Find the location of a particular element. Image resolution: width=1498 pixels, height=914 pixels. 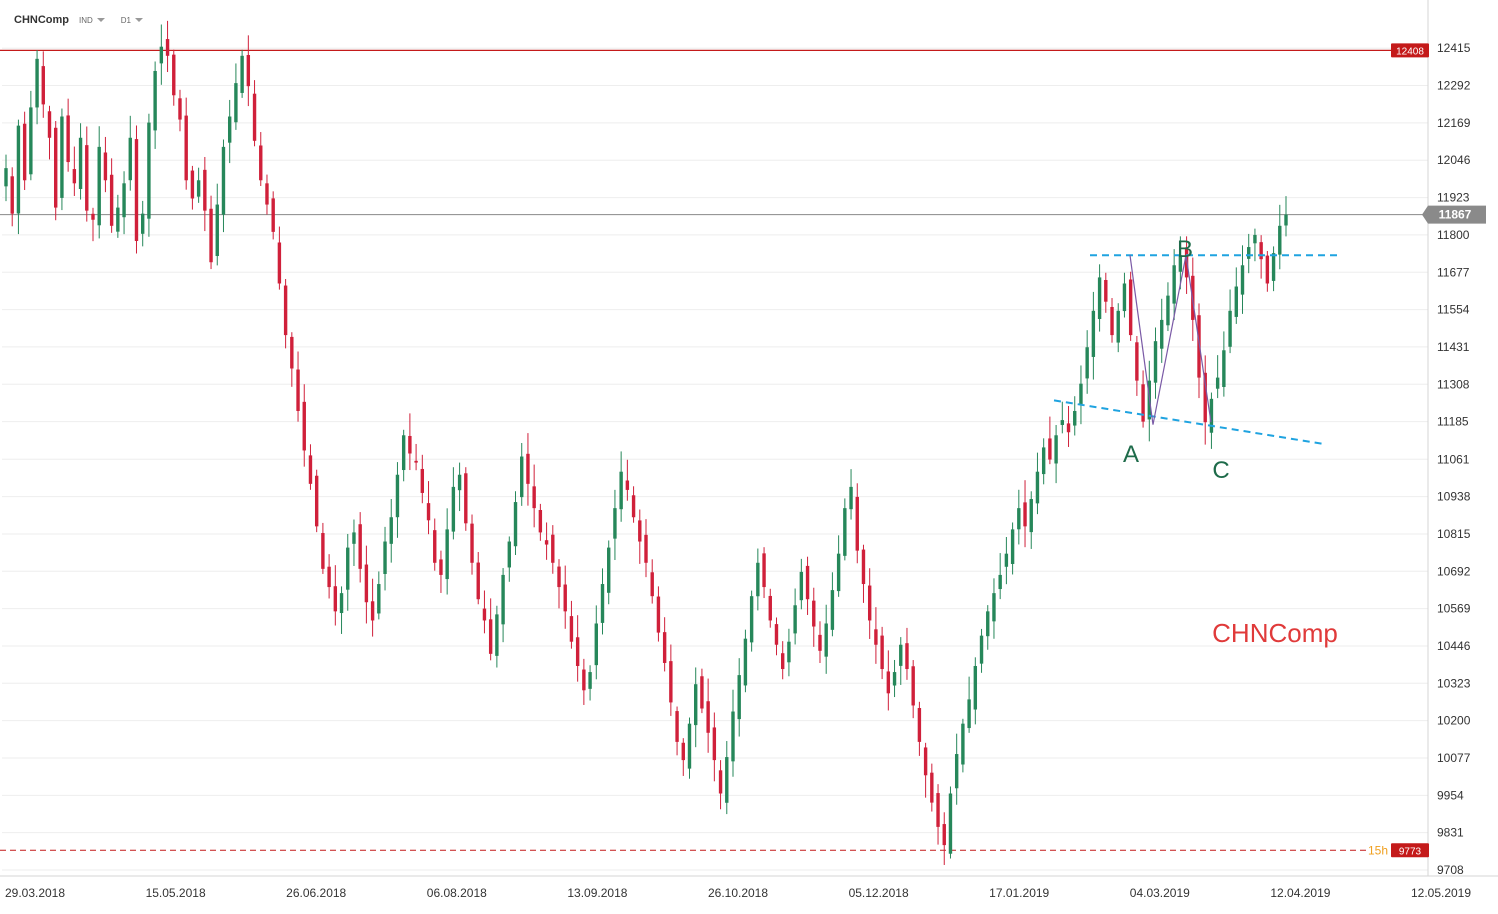

category-label: IND is located at coordinates (86, 20).